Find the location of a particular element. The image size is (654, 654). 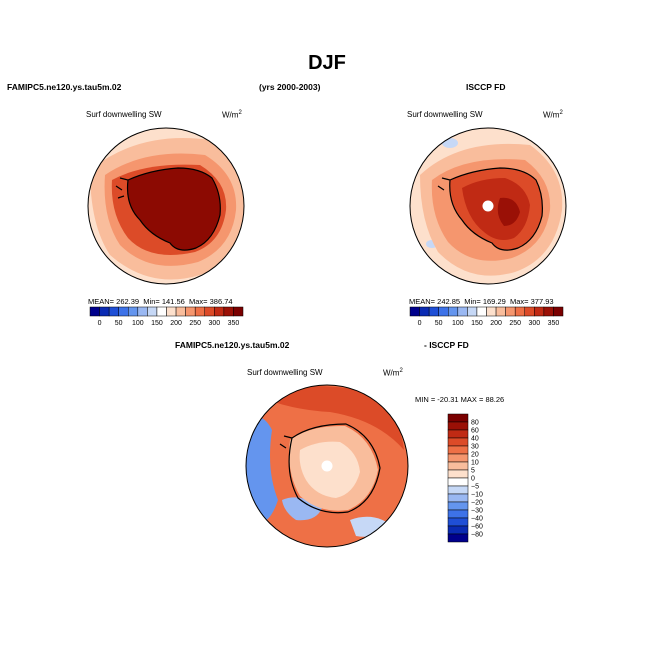

obs-colorbar: 0 50 100 150 200 250 300 350 is located at coordinates (486, 316).